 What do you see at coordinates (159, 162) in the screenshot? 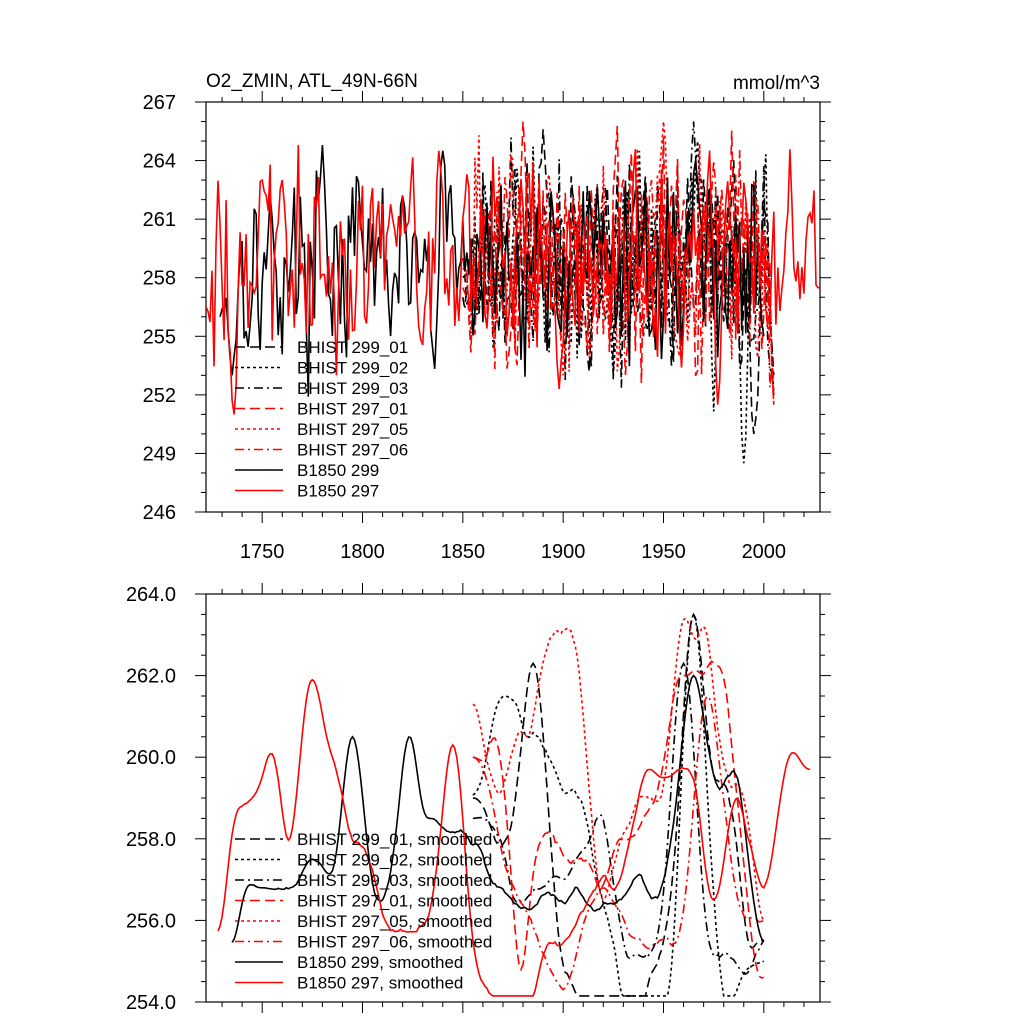
I see `y-tick-label: 264` at bounding box center [159, 162].